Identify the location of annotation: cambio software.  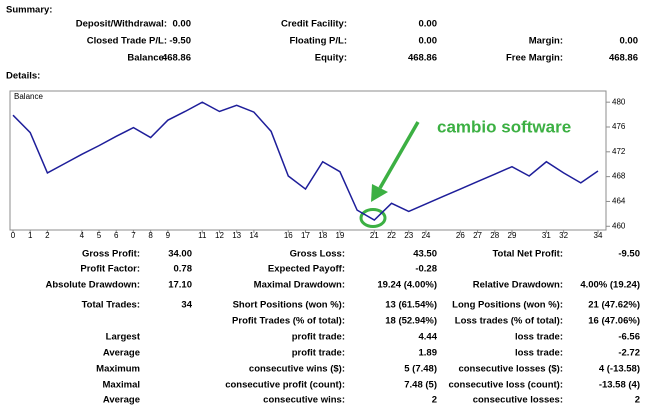
(504, 126).